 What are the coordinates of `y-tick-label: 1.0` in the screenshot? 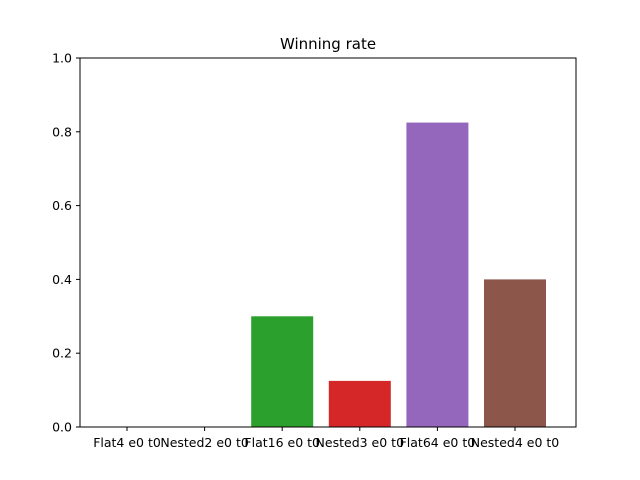 It's located at (62, 58).